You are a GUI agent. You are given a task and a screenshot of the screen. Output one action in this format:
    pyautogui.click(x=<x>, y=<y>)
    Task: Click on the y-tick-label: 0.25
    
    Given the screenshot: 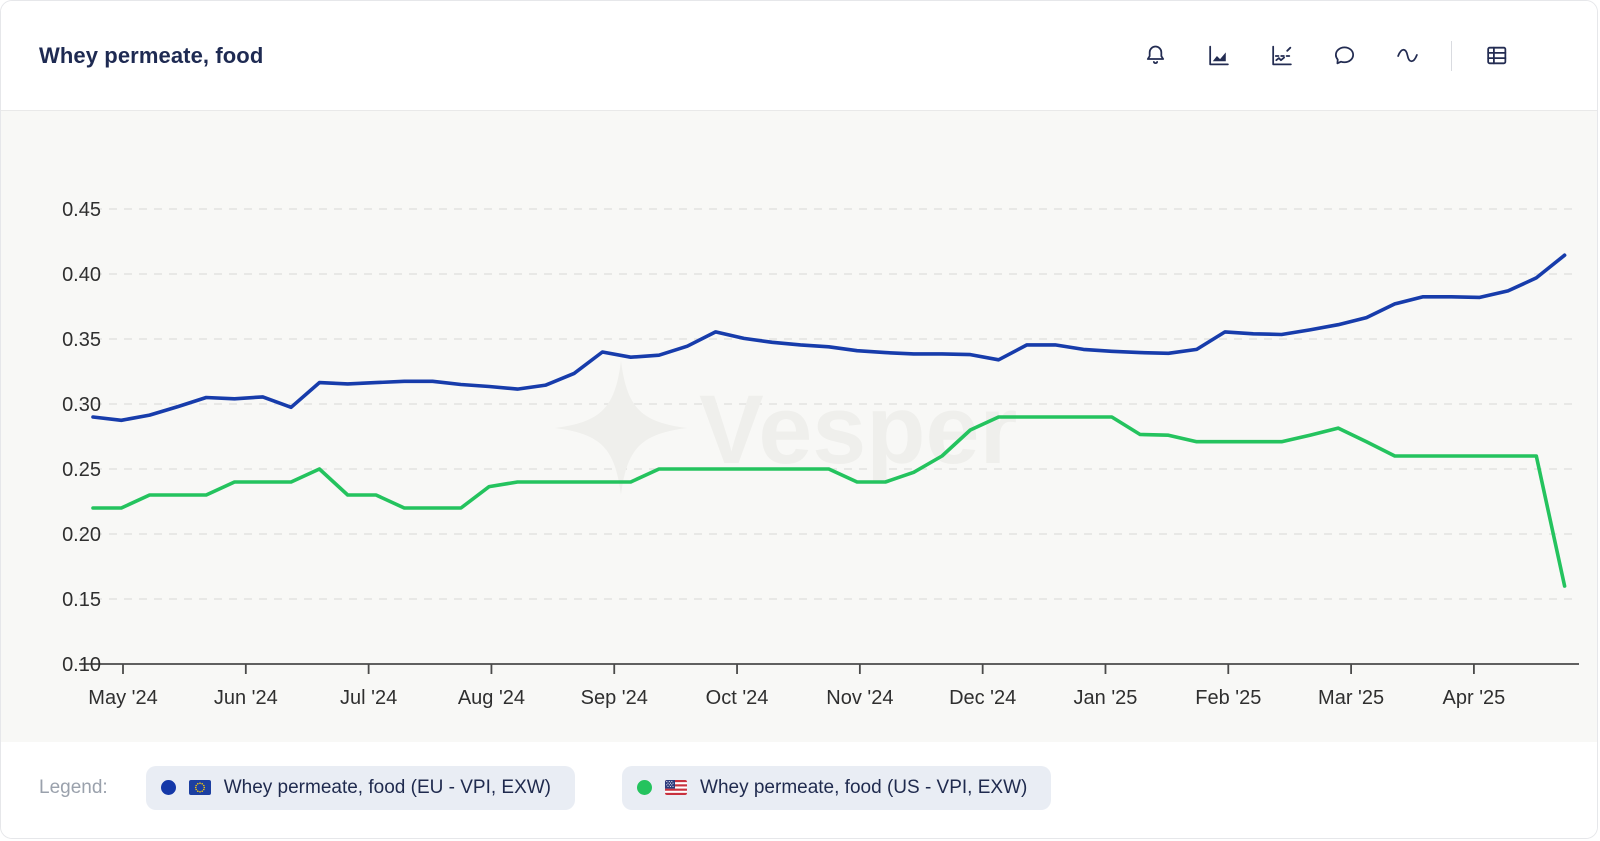 What is the action you would take?
    pyautogui.click(x=81, y=470)
    